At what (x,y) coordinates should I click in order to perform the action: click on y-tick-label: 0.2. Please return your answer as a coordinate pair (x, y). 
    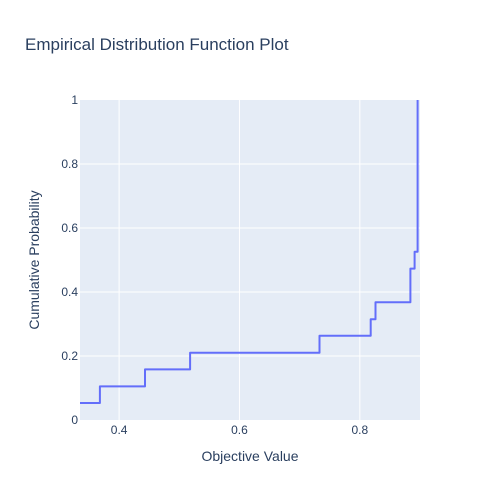
    Looking at the image, I should click on (69, 356).